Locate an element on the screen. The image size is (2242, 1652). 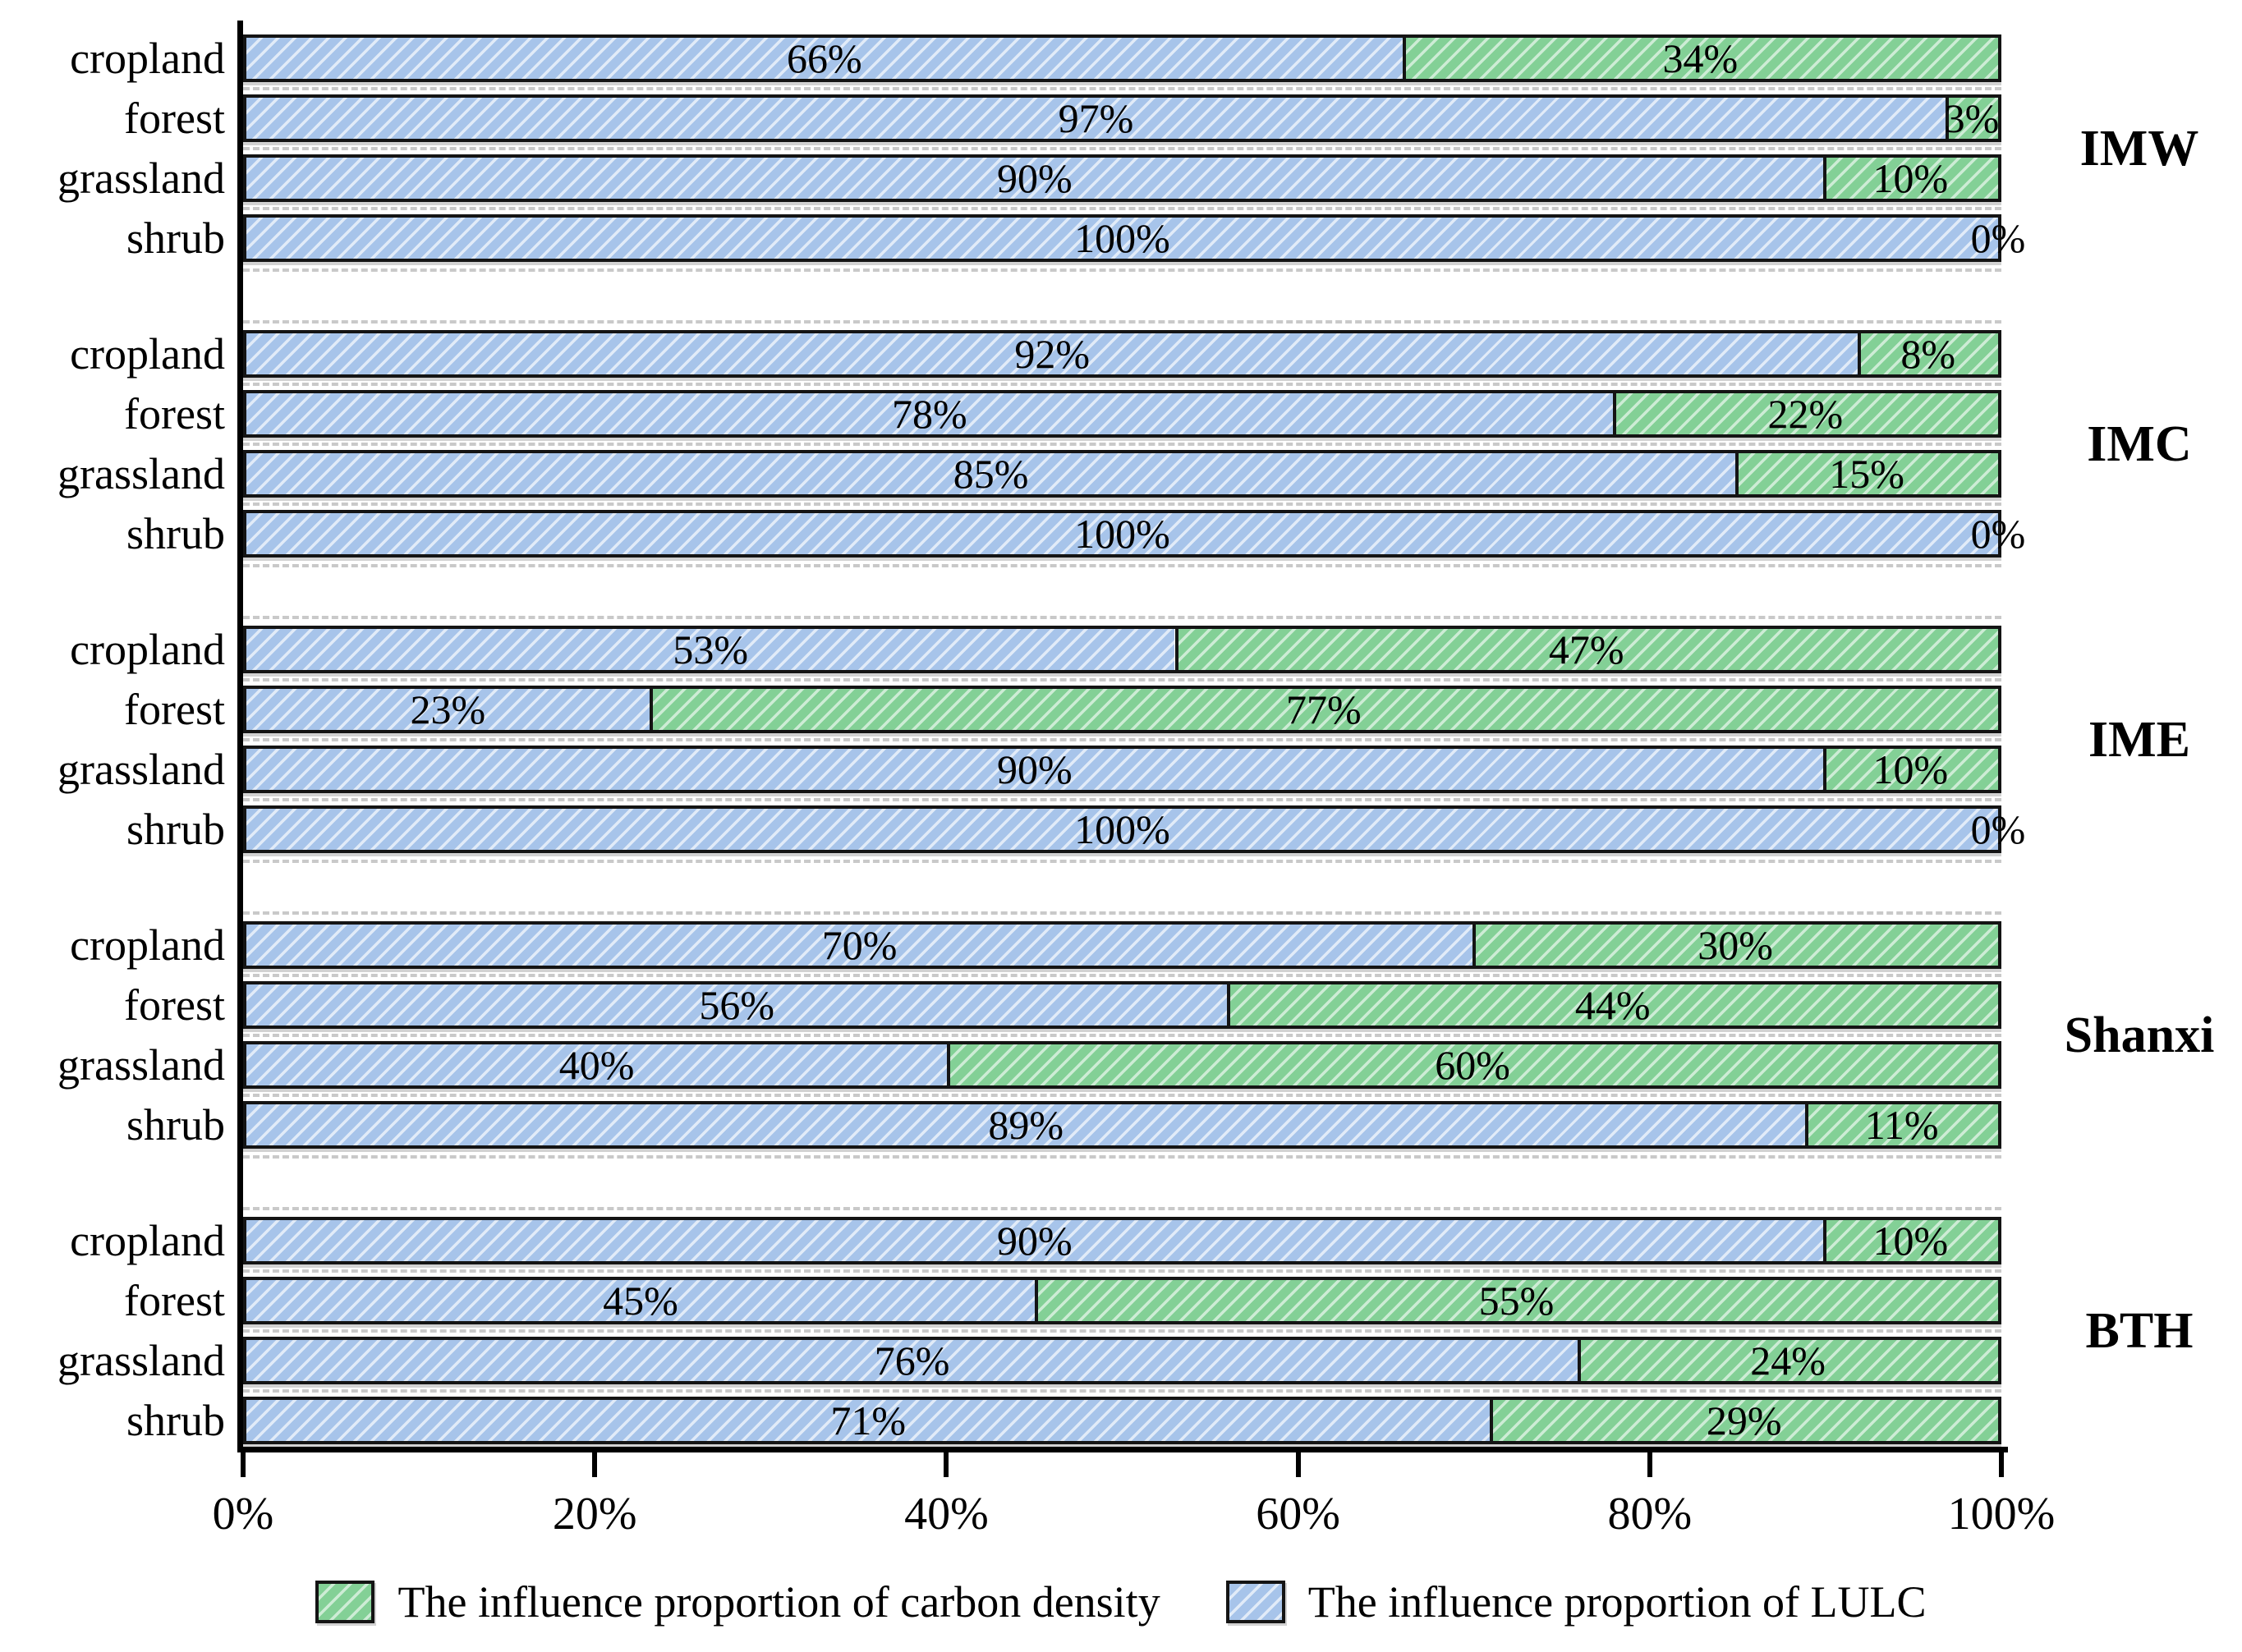
percent-label-carbon-density: 77% is located at coordinates (1323, 709).